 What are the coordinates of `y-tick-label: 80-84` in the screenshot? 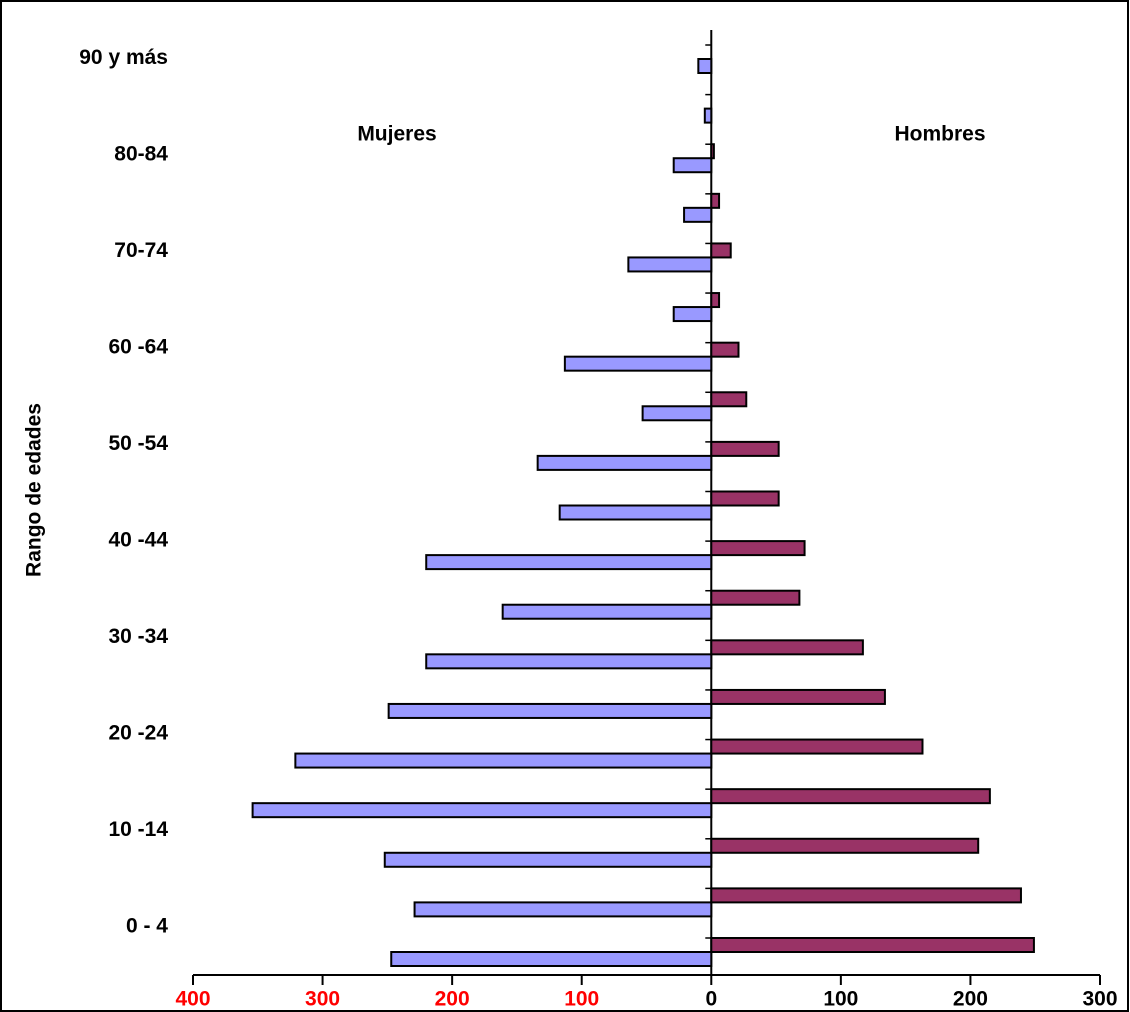 It's located at (141, 154).